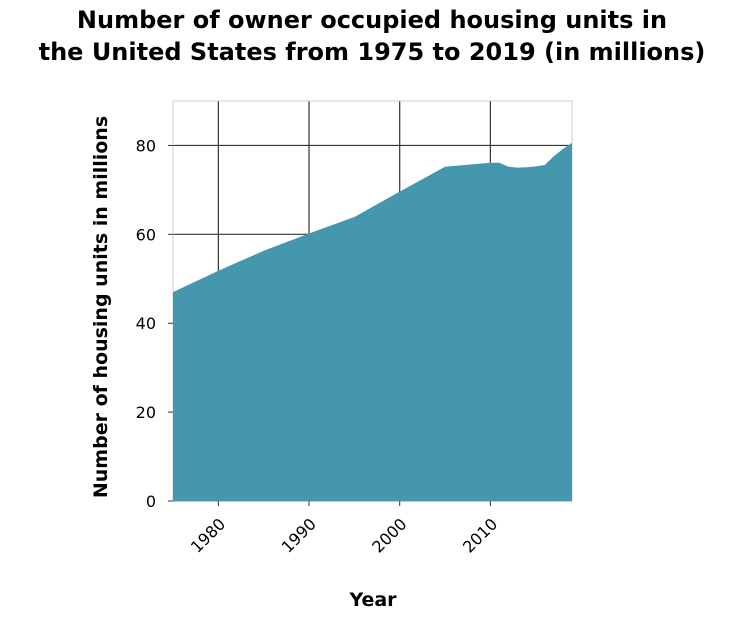  Describe the element at coordinates (208, 535) in the screenshot. I see `x-tick-label: 1980` at that location.